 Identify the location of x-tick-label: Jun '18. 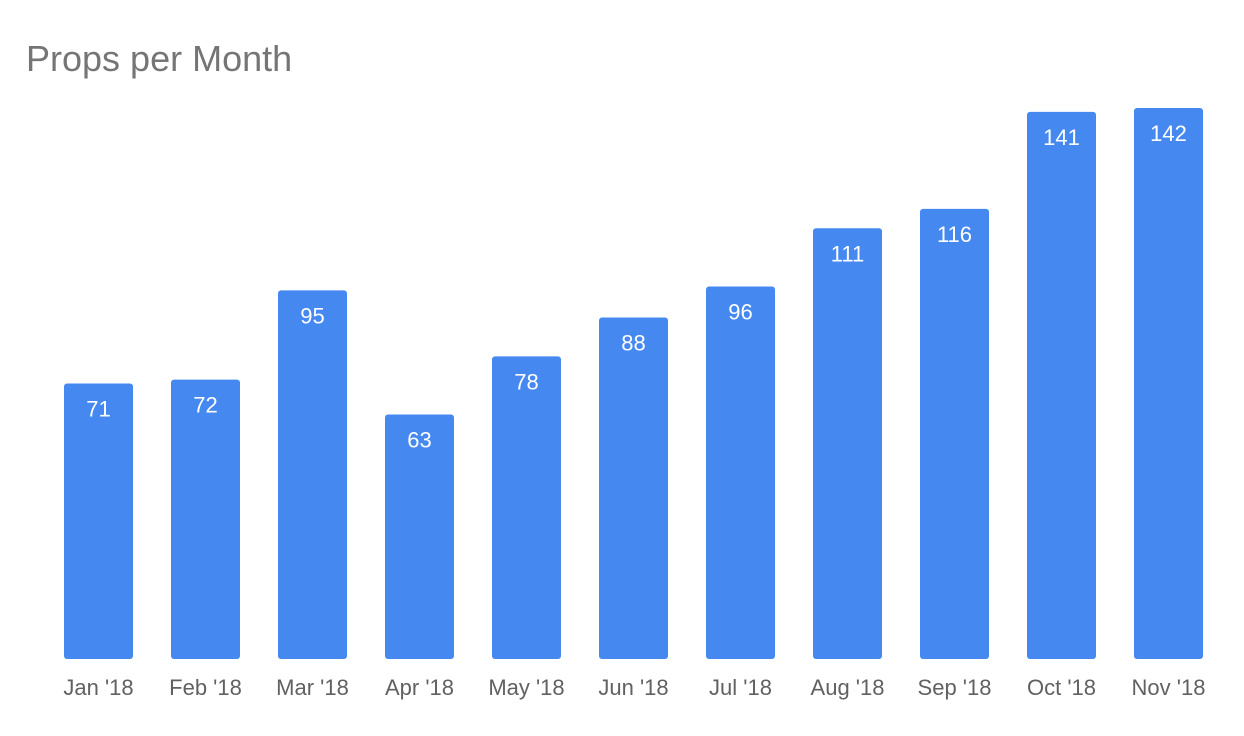
(633, 687).